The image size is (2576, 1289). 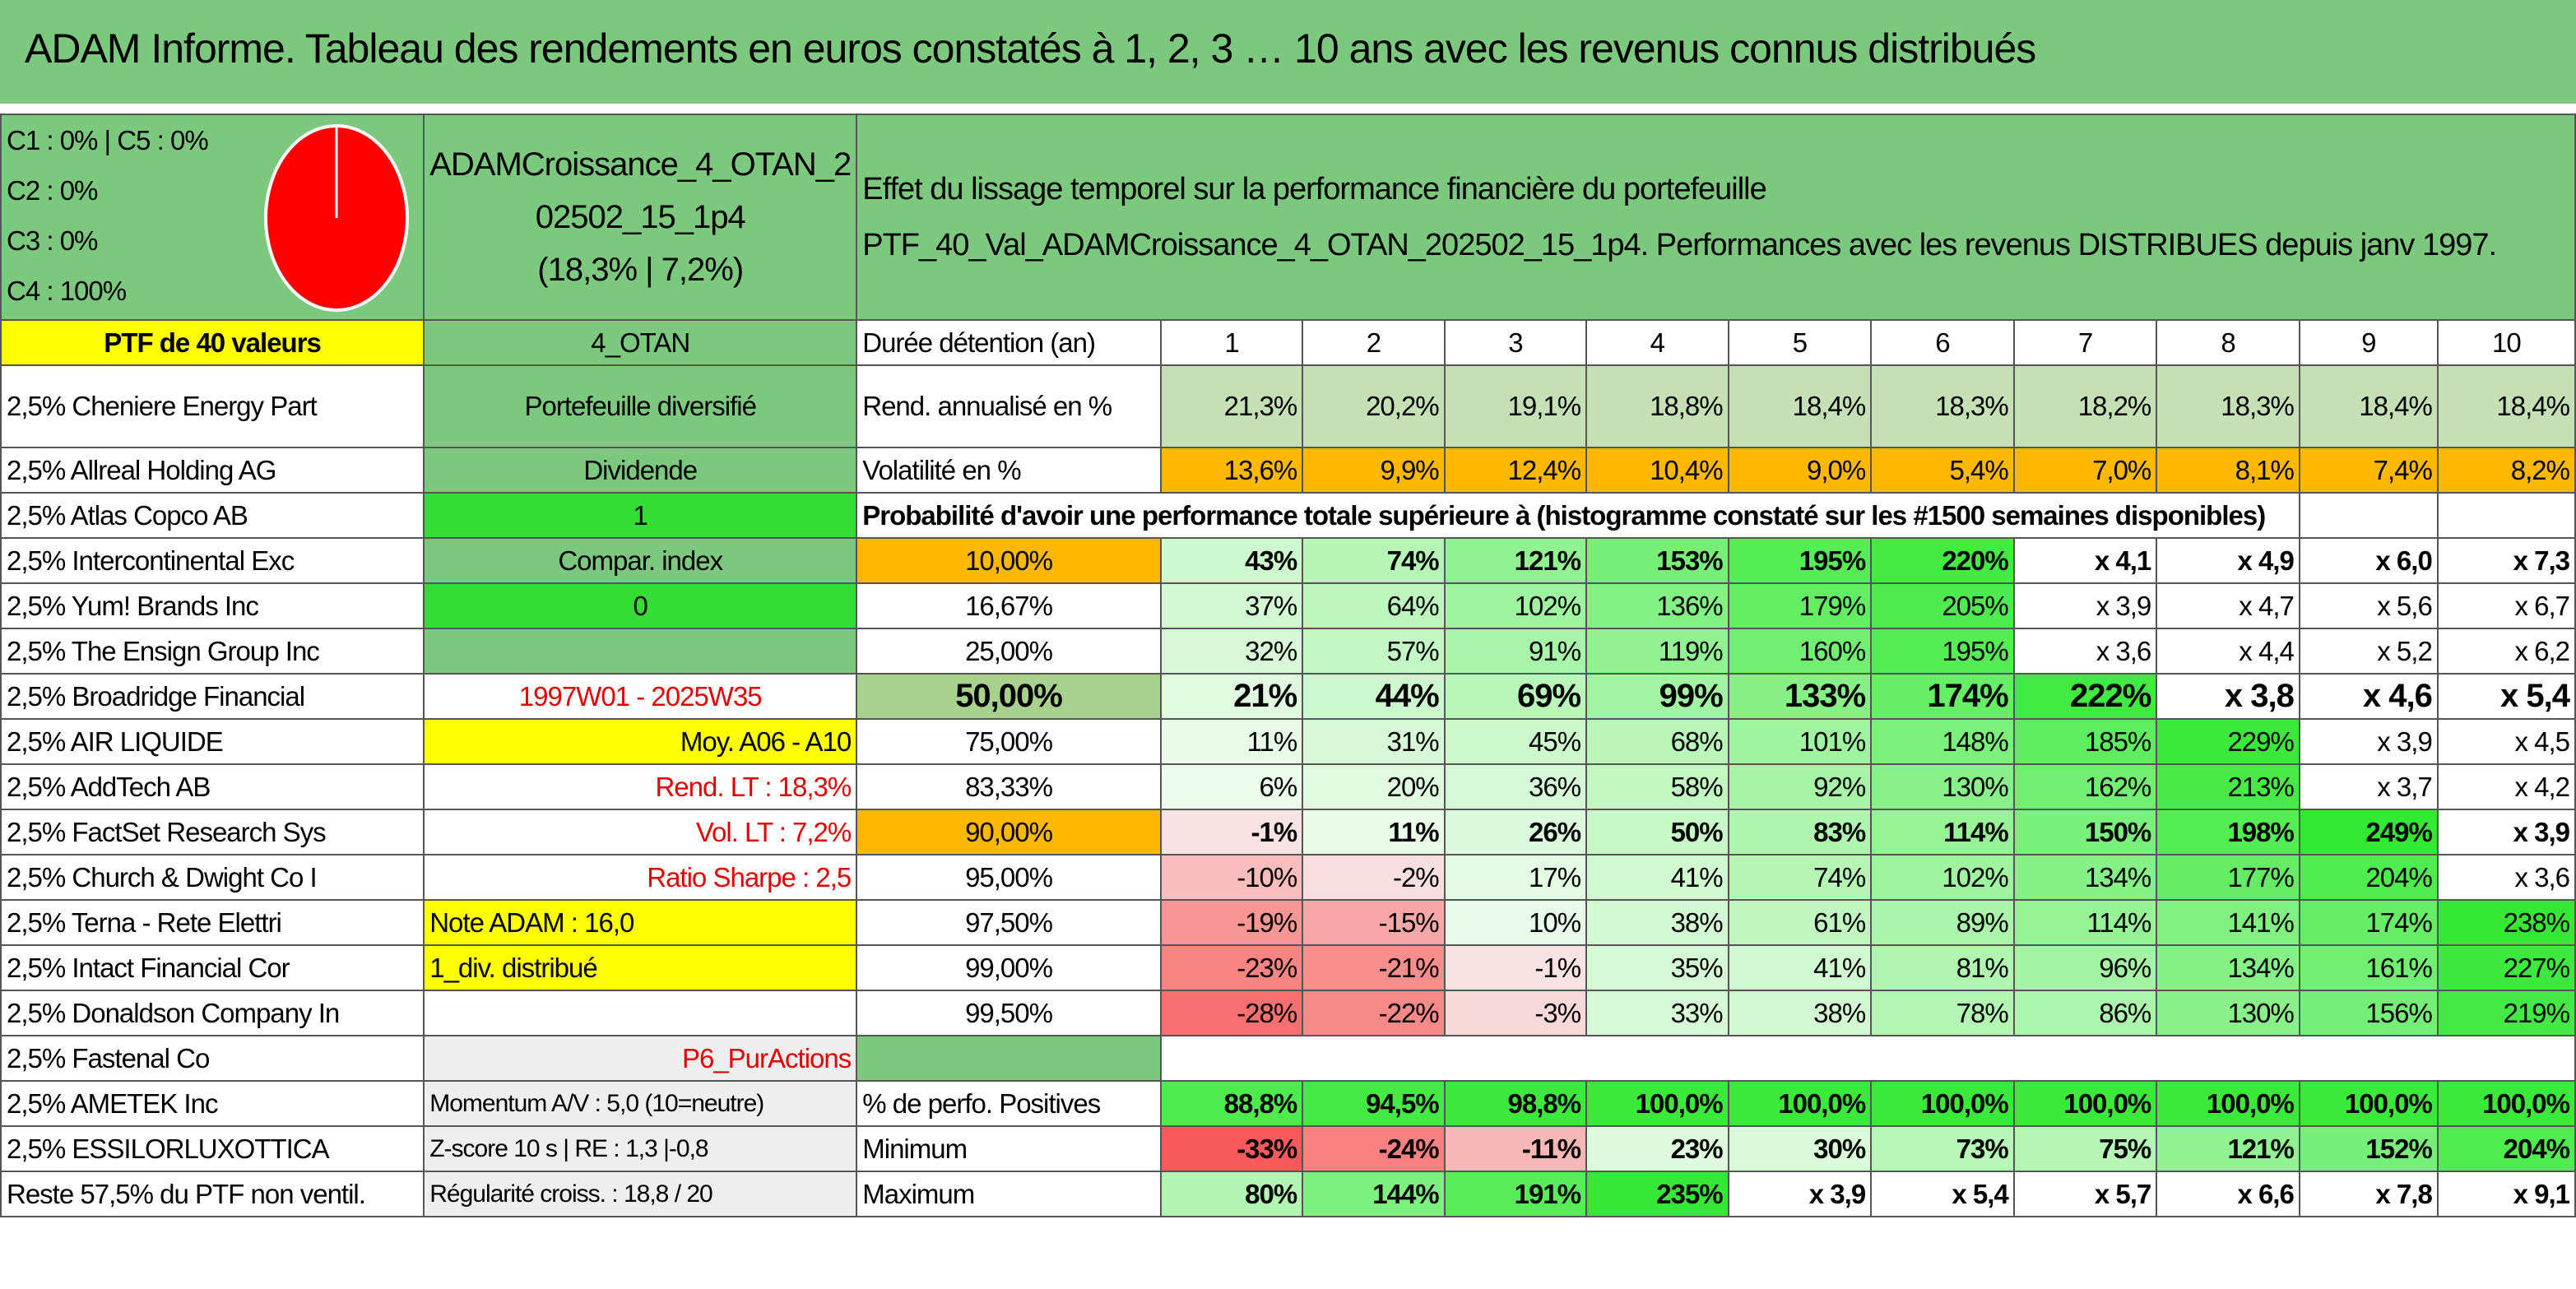 What do you see at coordinates (2368, 605) in the screenshot?
I see `quantile-value: x 5,6` at bounding box center [2368, 605].